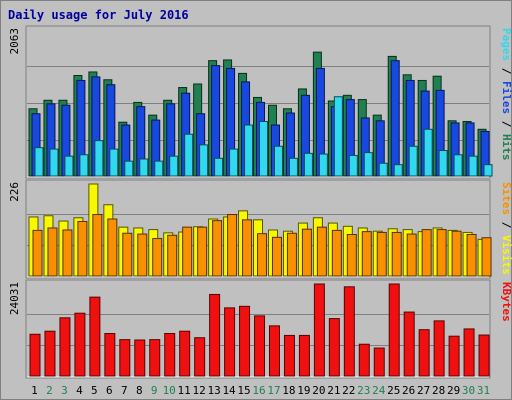 The image size is (512, 400). What do you see at coordinates (393, 390) in the screenshot?
I see `x-tick-label: 25` at bounding box center [393, 390].